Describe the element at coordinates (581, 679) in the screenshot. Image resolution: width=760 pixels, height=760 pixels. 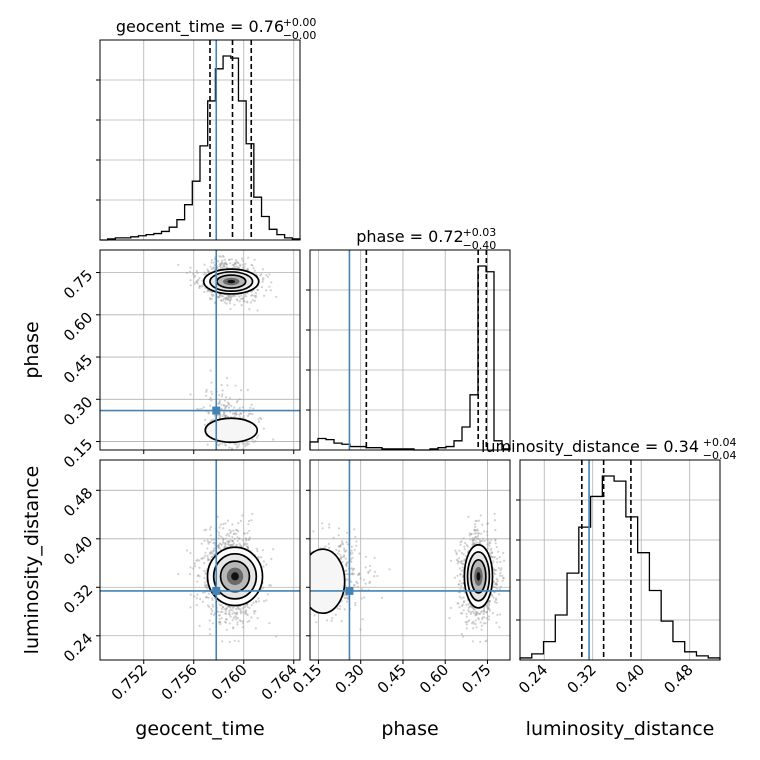
I see `x-tick-label-luminosity_distance: 0.32` at that location.